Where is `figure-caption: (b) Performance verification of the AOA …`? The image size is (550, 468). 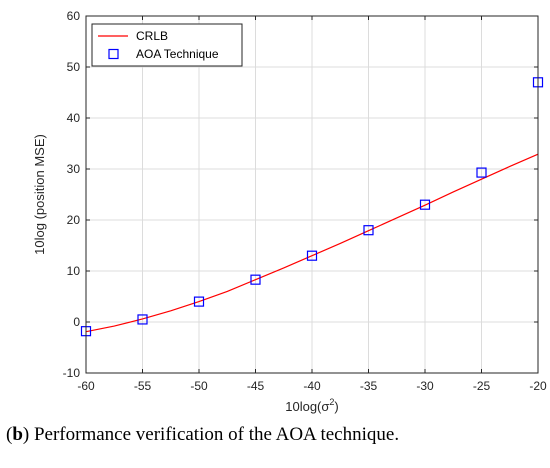
figure-caption: (b) Performance verification of the AOA … is located at coordinates (203, 434).